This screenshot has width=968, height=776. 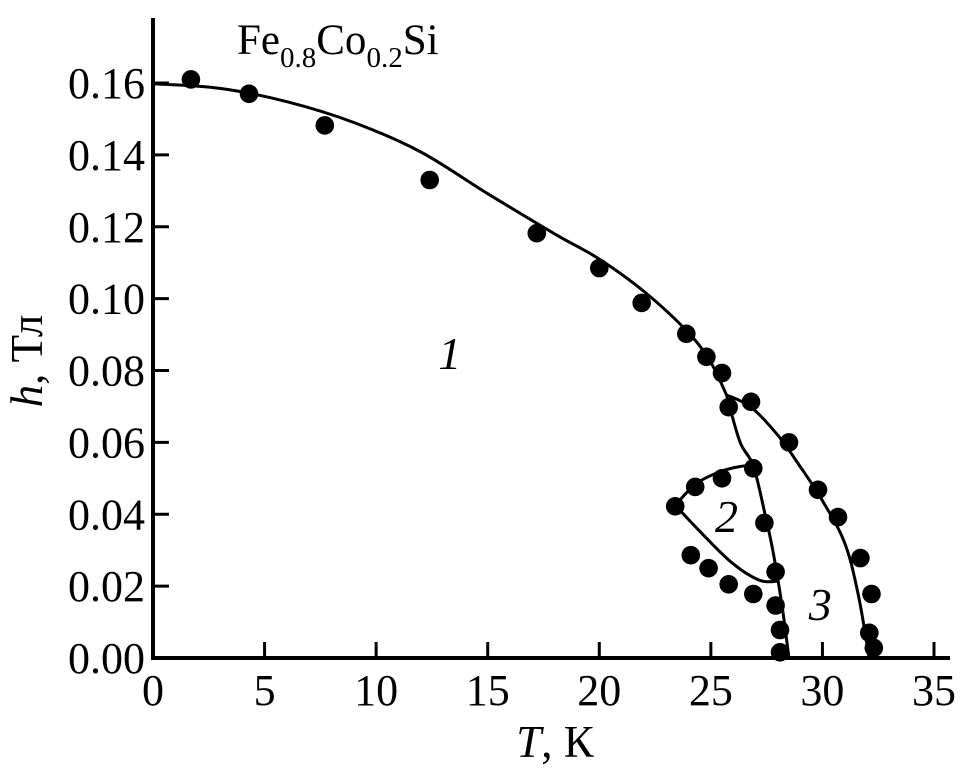 What do you see at coordinates (106, 83) in the screenshot?
I see `y-tick-label: 0.16` at bounding box center [106, 83].